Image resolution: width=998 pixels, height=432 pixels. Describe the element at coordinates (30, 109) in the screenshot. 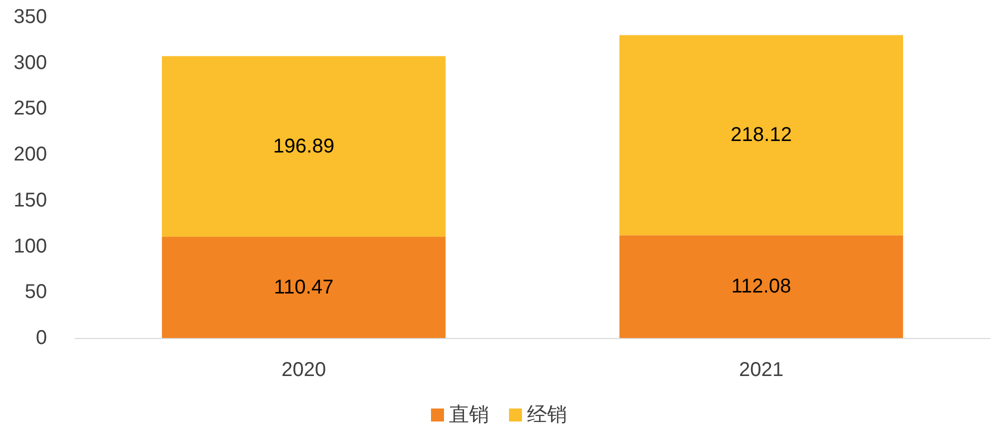

I see `y-tick-label: 250` at that location.